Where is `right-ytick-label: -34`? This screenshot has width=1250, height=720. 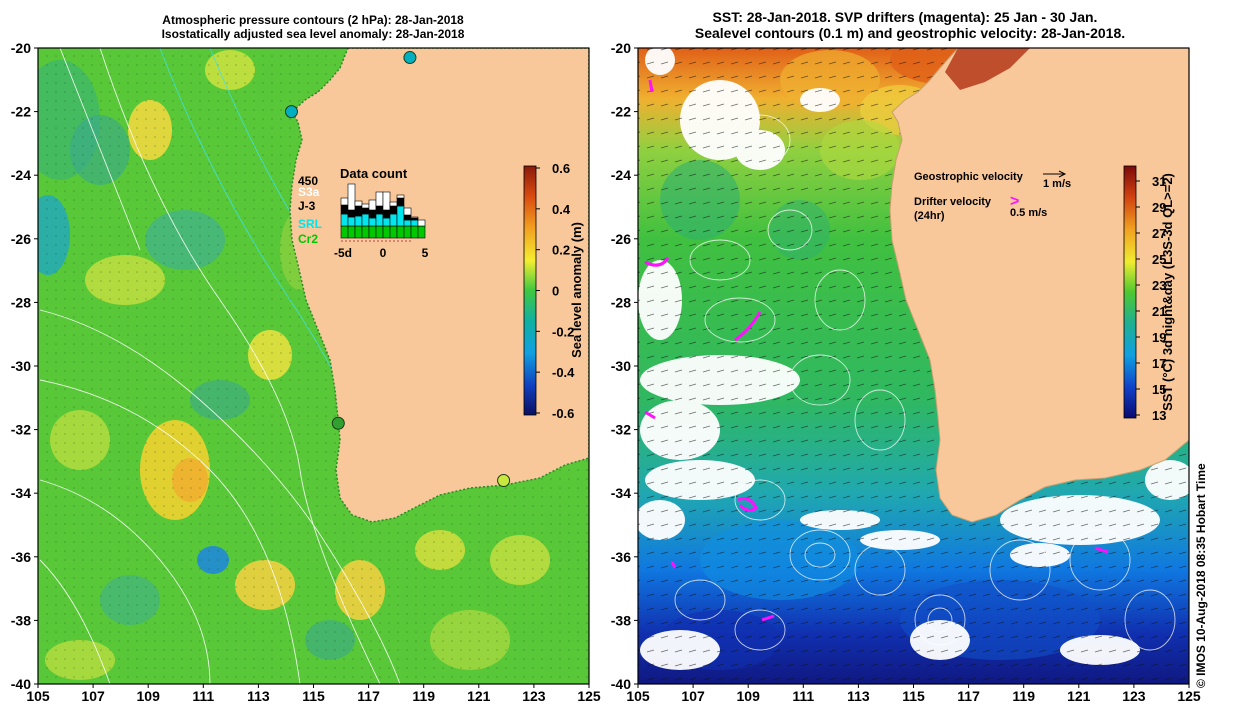 right-ytick-label: -34 is located at coordinates (621, 493).